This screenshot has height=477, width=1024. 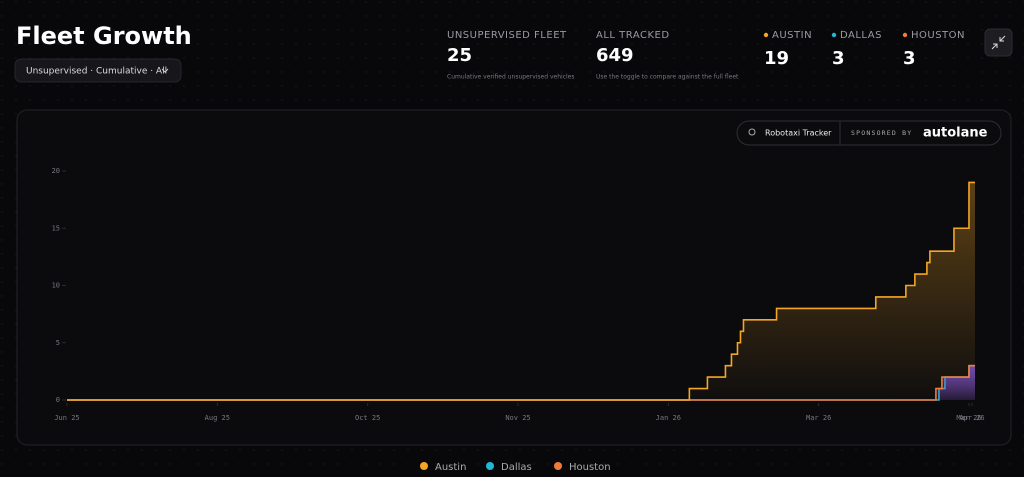 I want to click on legend-label: Austin, so click(x=450, y=467).